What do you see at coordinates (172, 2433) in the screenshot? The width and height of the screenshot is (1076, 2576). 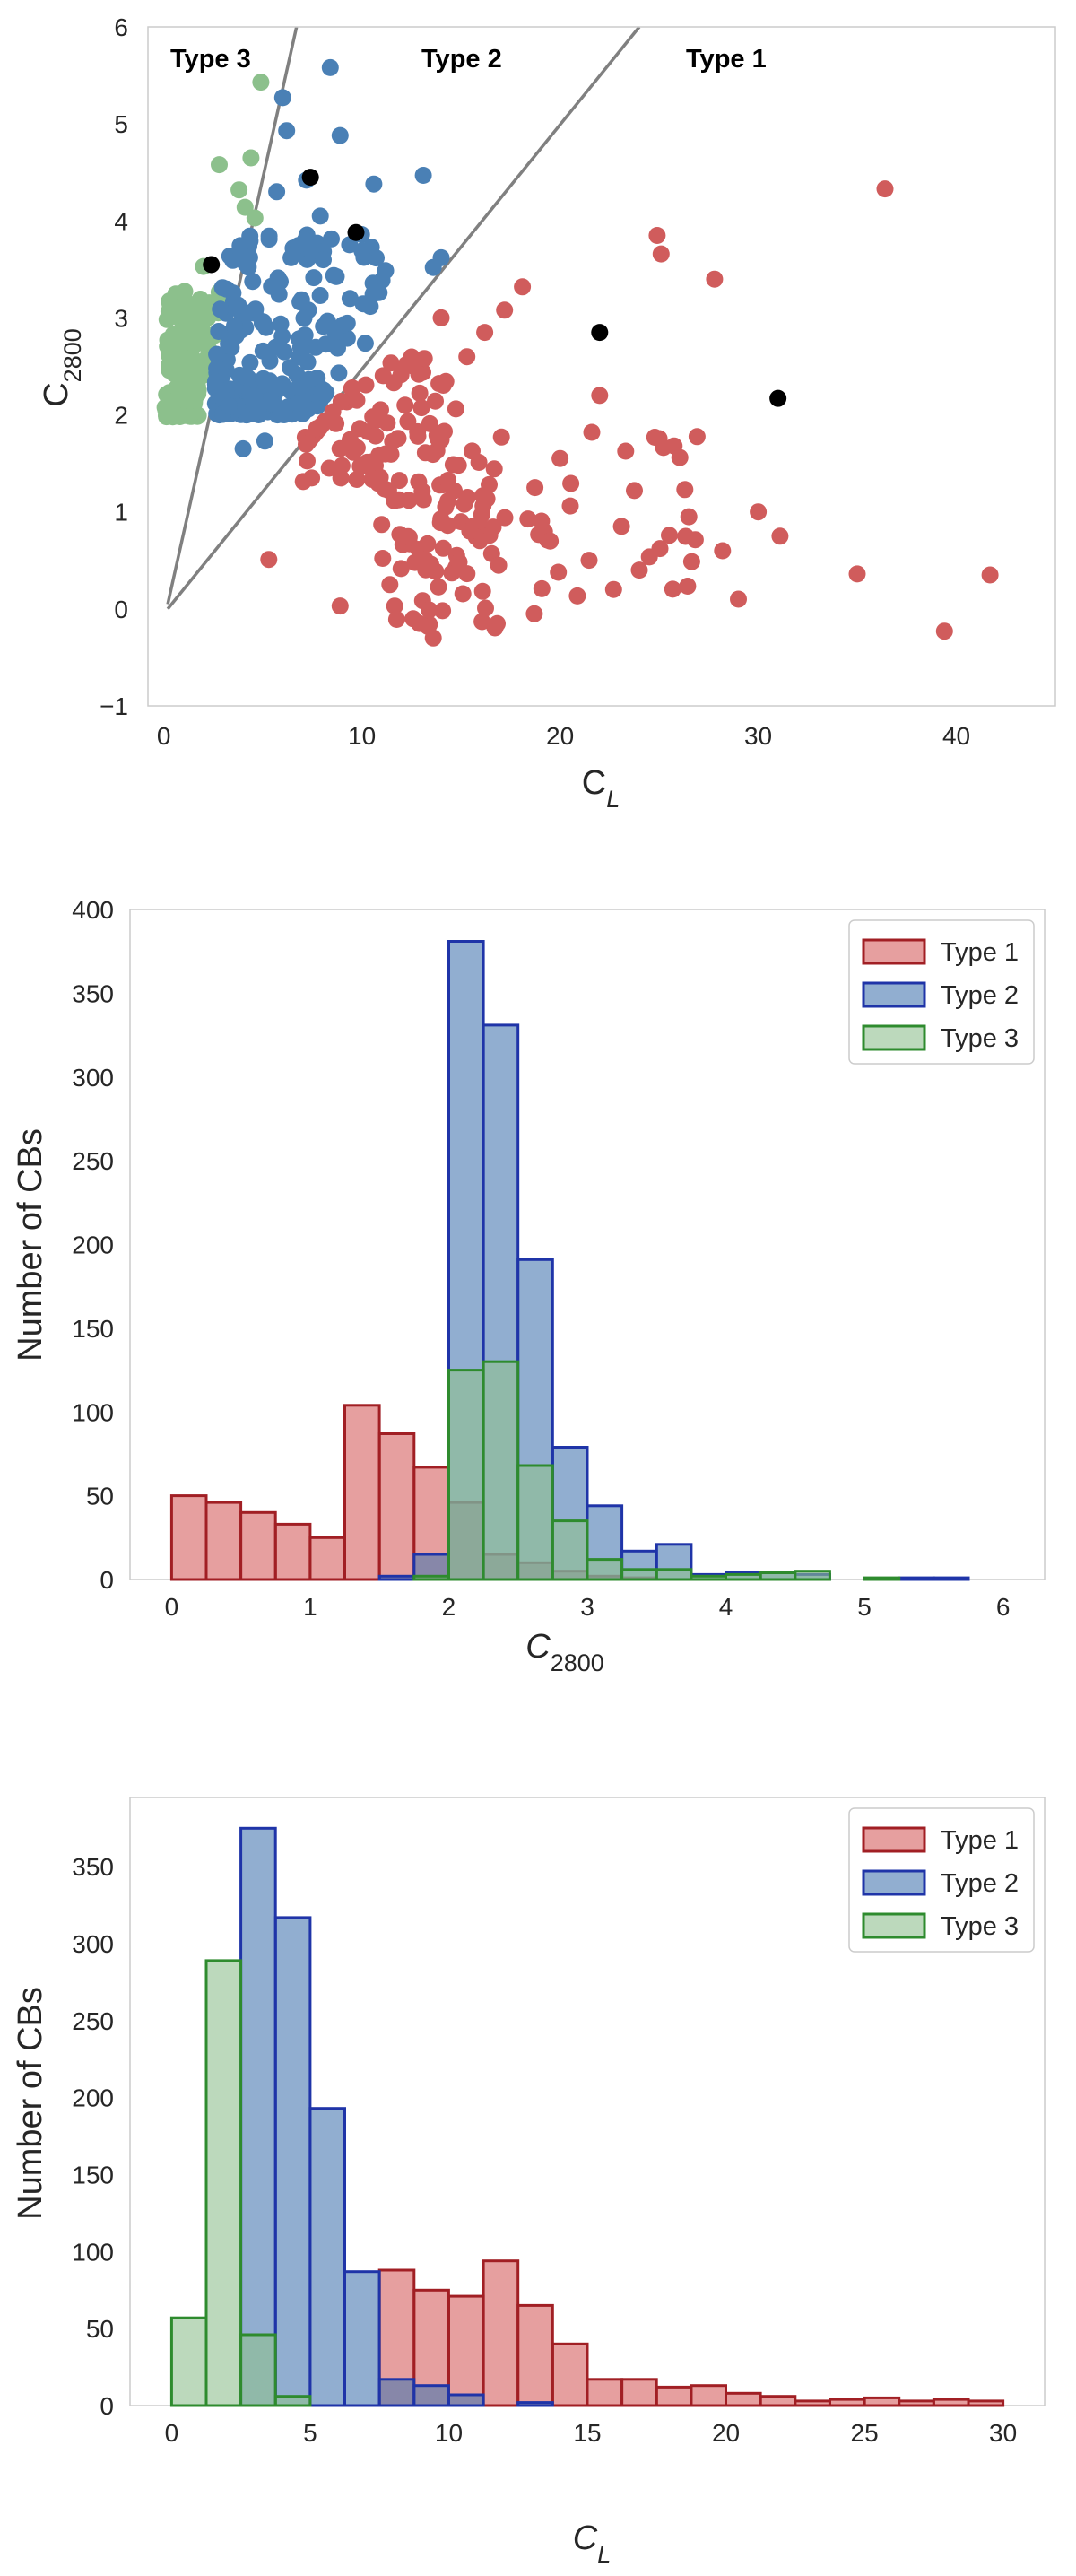 I see `x-tick-label: 0` at bounding box center [172, 2433].